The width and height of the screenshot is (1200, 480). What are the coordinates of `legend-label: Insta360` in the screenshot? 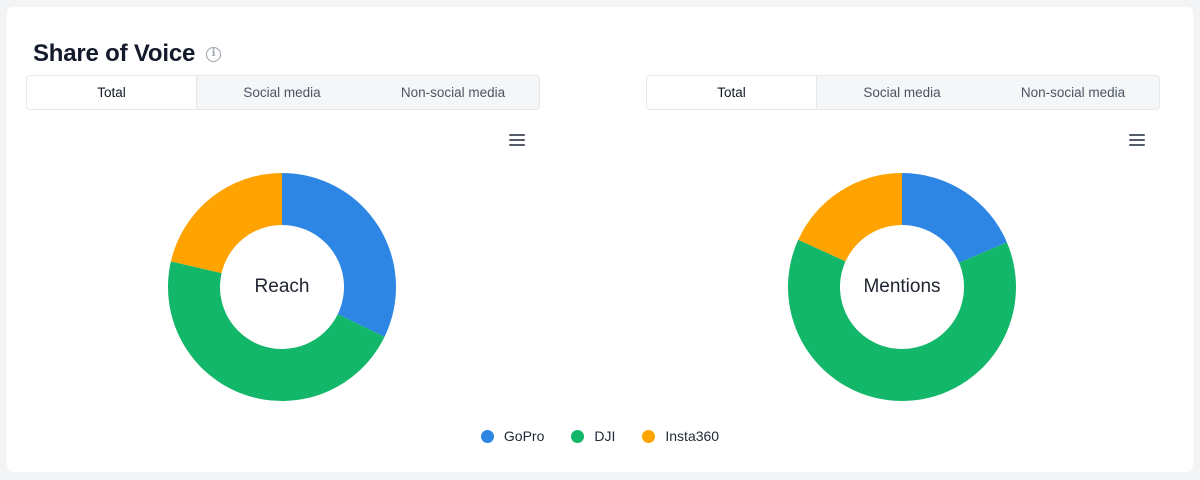 It's located at (692, 436).